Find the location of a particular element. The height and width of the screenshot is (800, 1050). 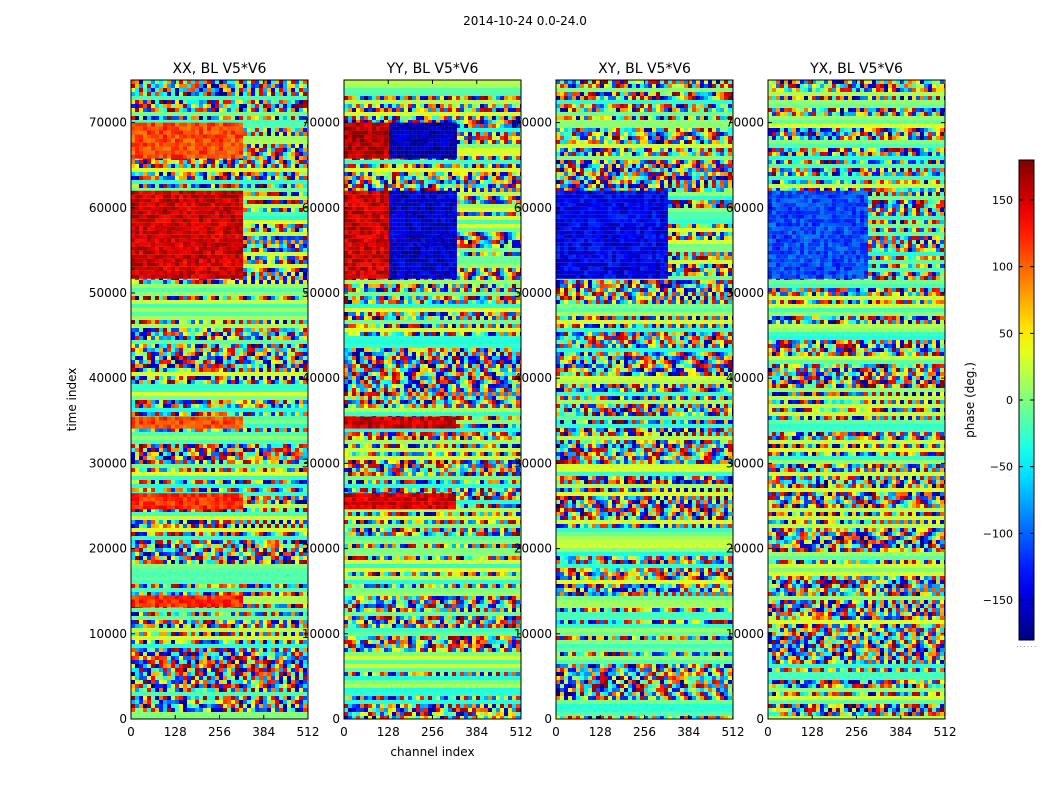

colorbar-tick-label: 0 is located at coordinates (1009, 400).